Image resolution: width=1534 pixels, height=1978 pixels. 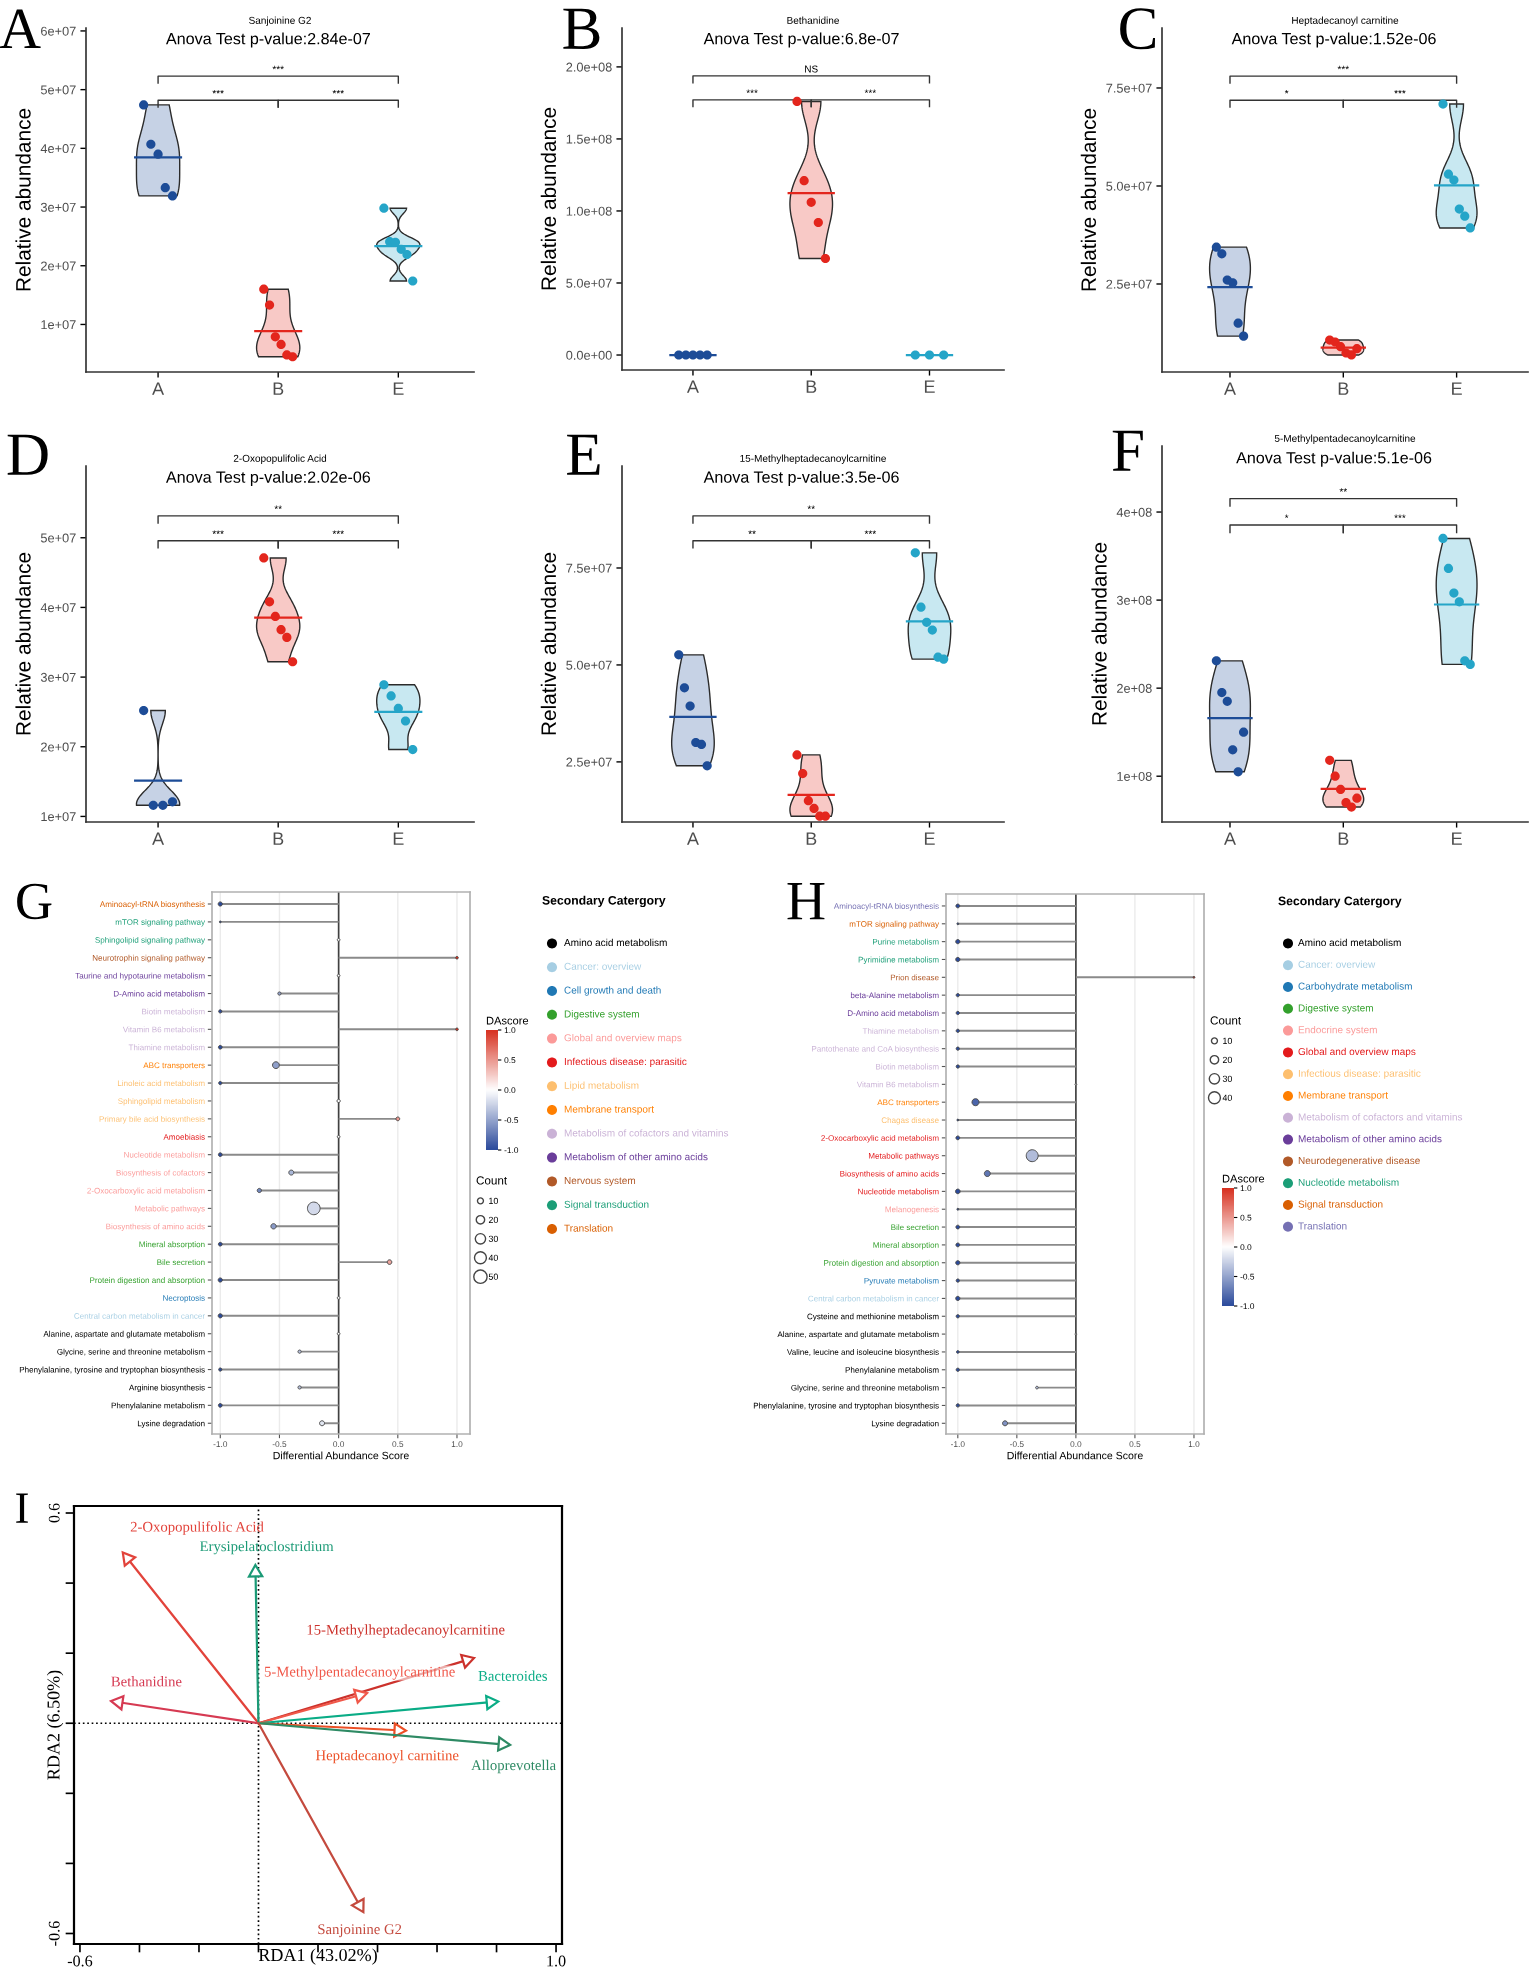 I want to click on text: C, so click(x=1138, y=29).